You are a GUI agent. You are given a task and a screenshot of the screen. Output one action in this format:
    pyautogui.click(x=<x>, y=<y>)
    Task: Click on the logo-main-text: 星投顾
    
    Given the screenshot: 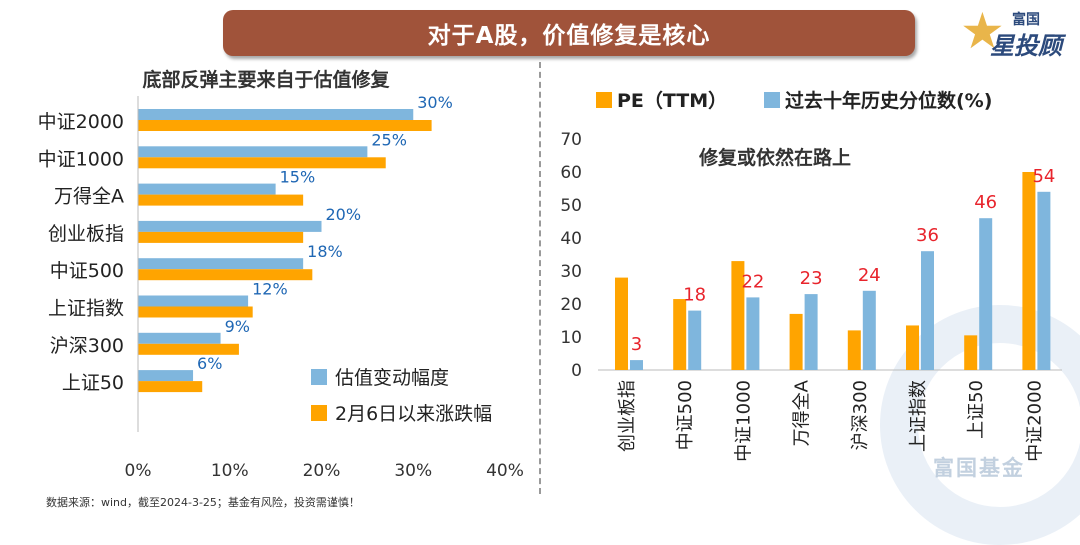 What is the action you would take?
    pyautogui.click(x=1026, y=46)
    